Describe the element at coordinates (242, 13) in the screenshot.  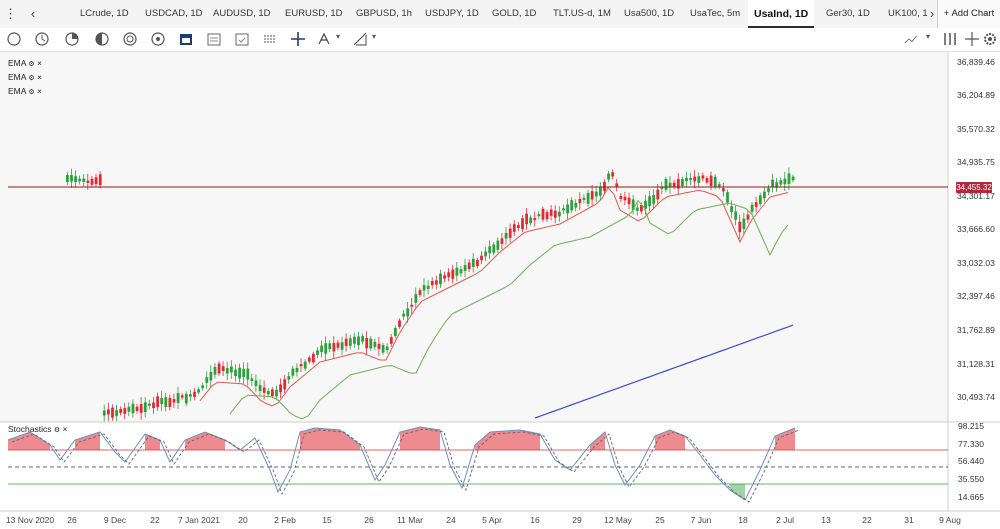
I see `tab-audusd: AUDUSD, 1D` at that location.